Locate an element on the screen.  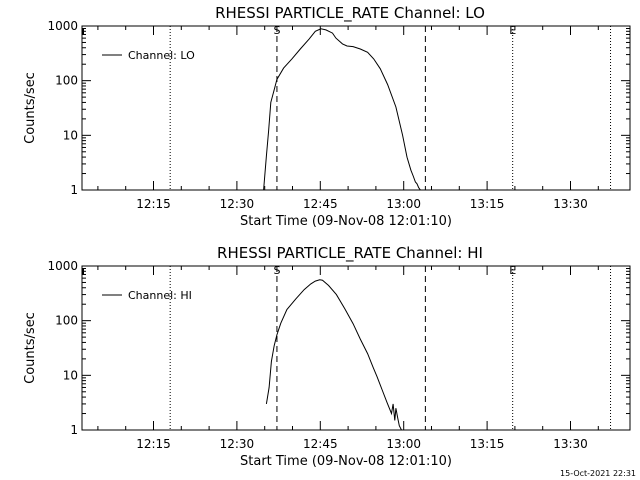
chart-title: RHESSI PARTICLE_RATE Channel: HI is located at coordinates (350, 253).